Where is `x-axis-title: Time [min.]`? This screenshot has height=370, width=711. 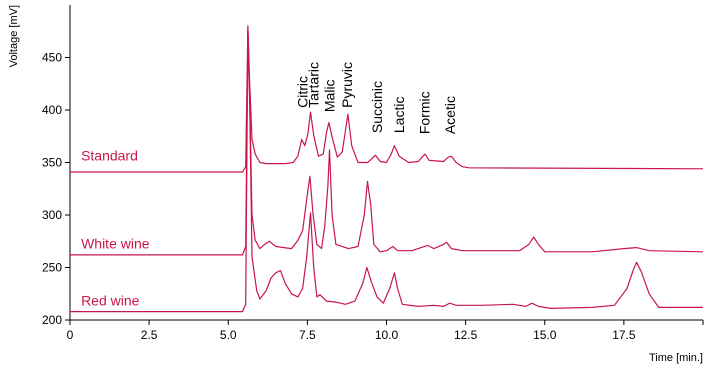
x-axis-title: Time [min.] is located at coordinates (676, 358).